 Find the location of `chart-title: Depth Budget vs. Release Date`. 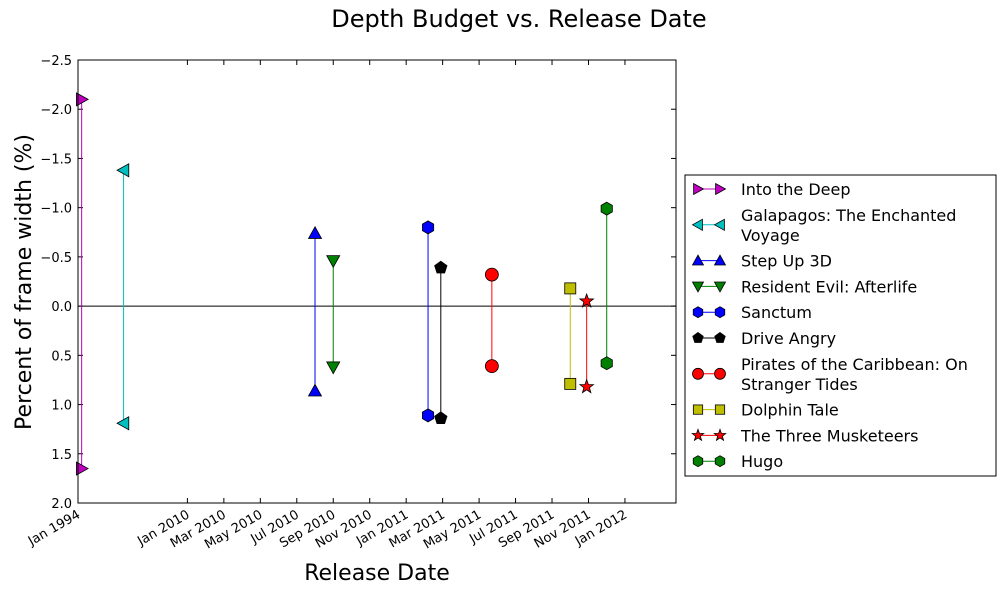

chart-title: Depth Budget vs. Release Date is located at coordinates (518, 19).